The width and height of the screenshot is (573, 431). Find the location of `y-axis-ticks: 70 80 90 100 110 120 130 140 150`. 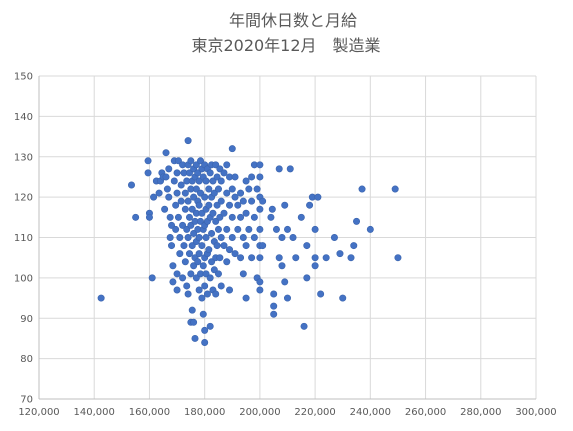

y-axis-ticks: 70 80 90 100 110 120 130 140 150 is located at coordinates (23, 239).